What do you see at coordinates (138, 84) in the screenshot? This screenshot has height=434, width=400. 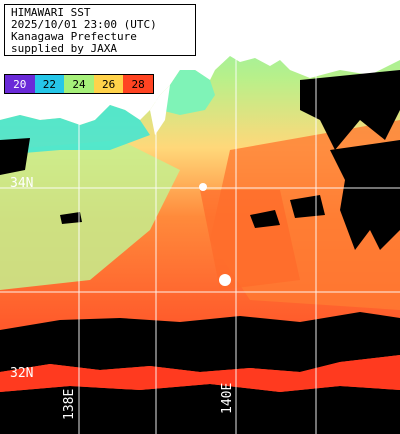 I see `legend-tick-28: 28` at bounding box center [138, 84].